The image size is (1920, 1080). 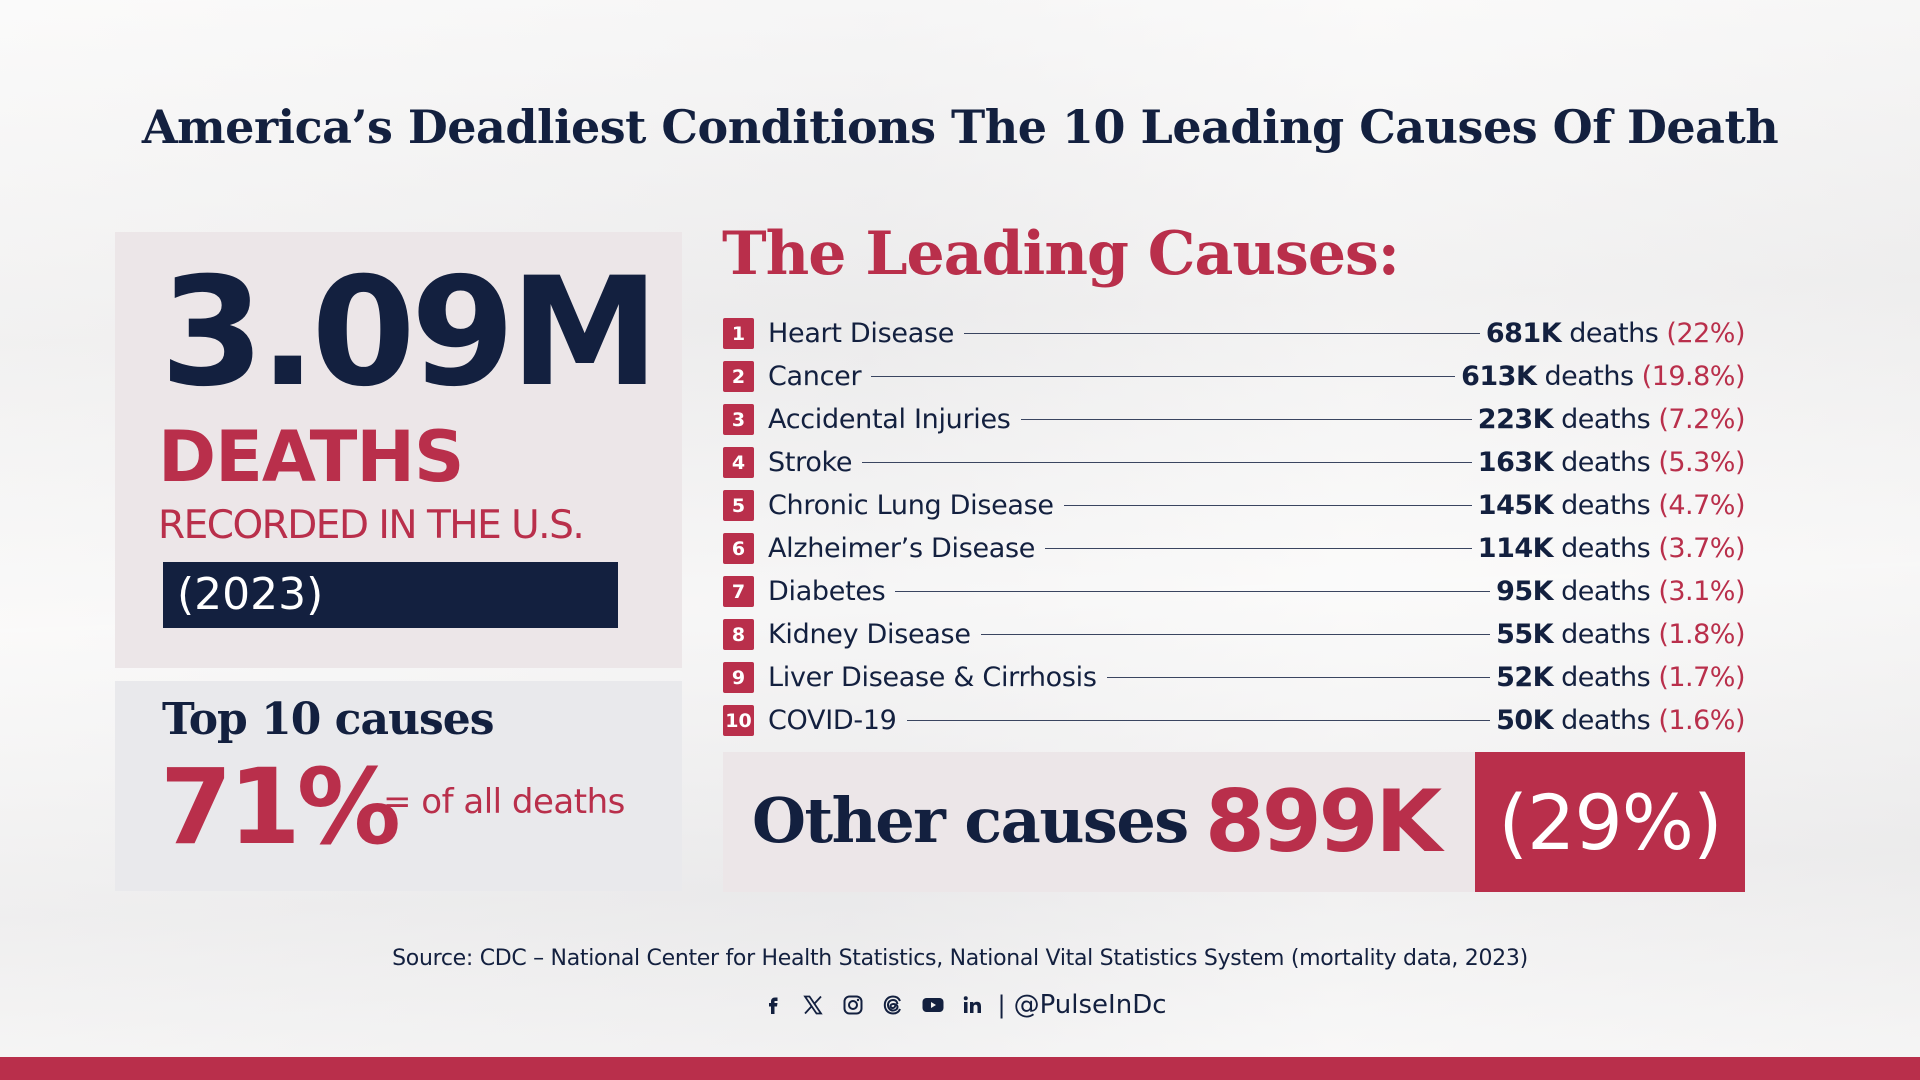 What do you see at coordinates (1499, 376) in the screenshot?
I see `death-count: 613K` at bounding box center [1499, 376].